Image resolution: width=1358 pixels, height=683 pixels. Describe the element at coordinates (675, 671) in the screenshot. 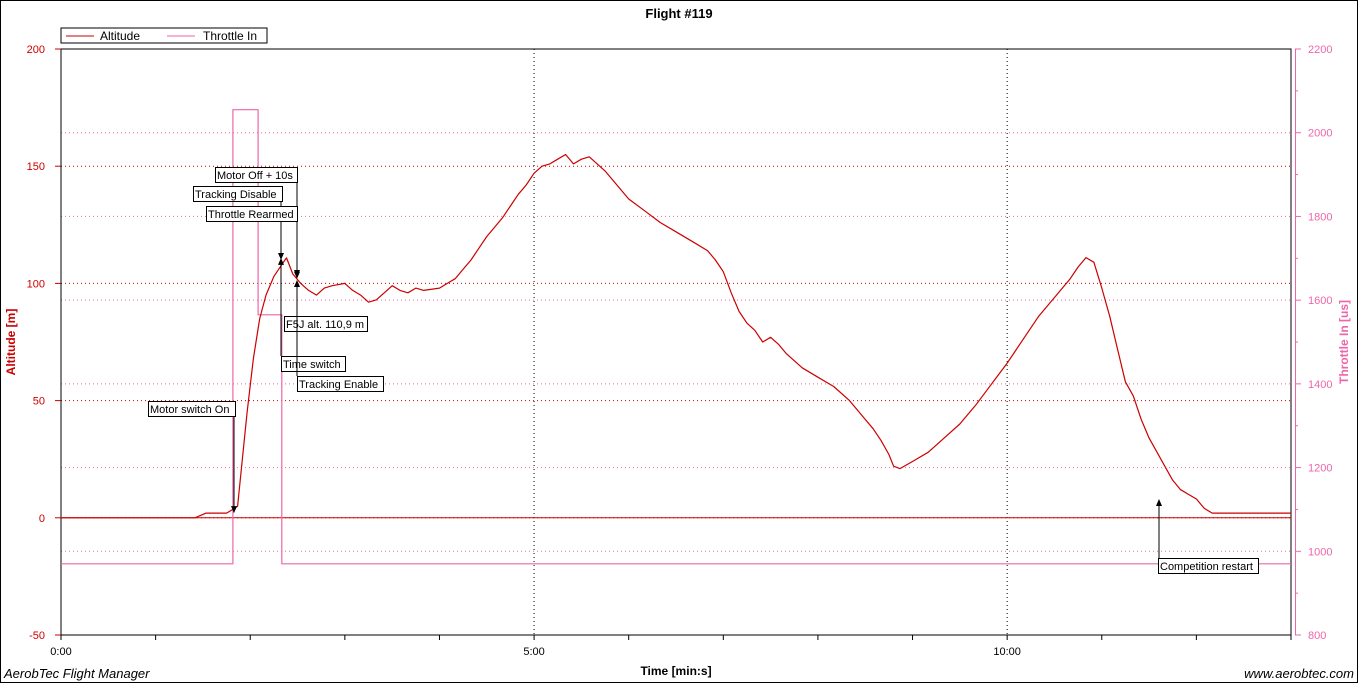

I see `x-axis-label: Time [min:s]` at that location.